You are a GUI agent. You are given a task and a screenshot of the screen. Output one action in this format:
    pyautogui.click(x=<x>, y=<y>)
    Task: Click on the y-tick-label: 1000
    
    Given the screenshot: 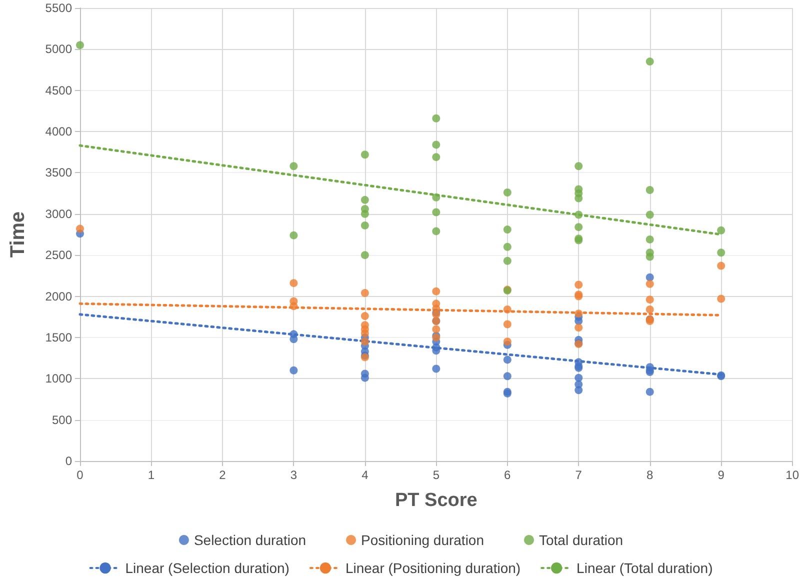 What is the action you would take?
    pyautogui.click(x=58, y=379)
    